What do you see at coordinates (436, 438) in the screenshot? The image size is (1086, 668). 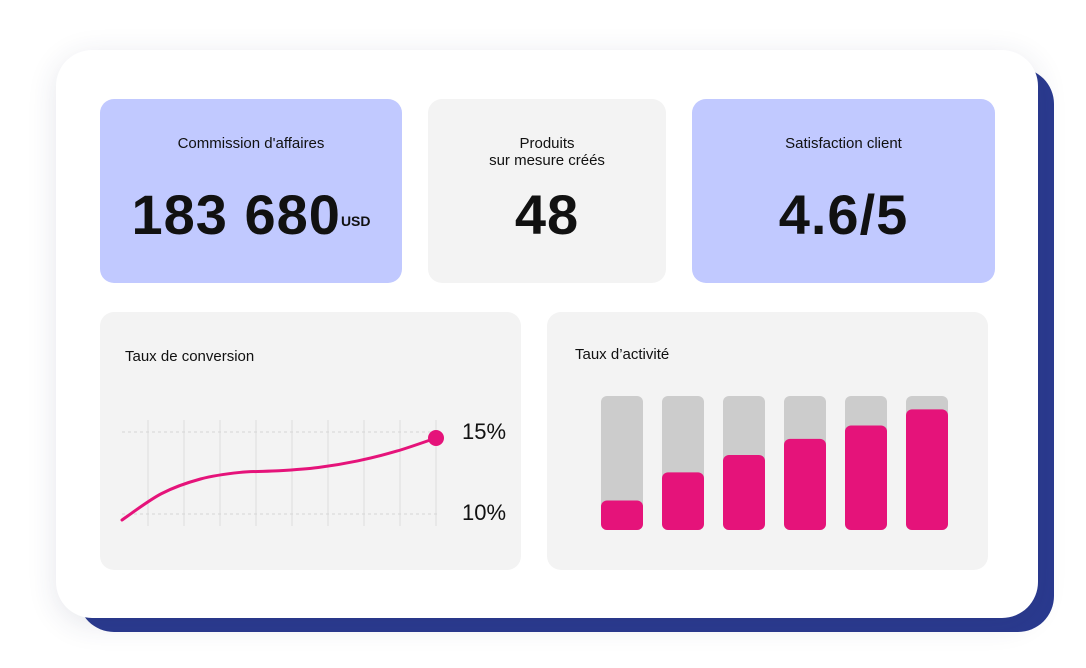 I see `conversion-end-point` at bounding box center [436, 438].